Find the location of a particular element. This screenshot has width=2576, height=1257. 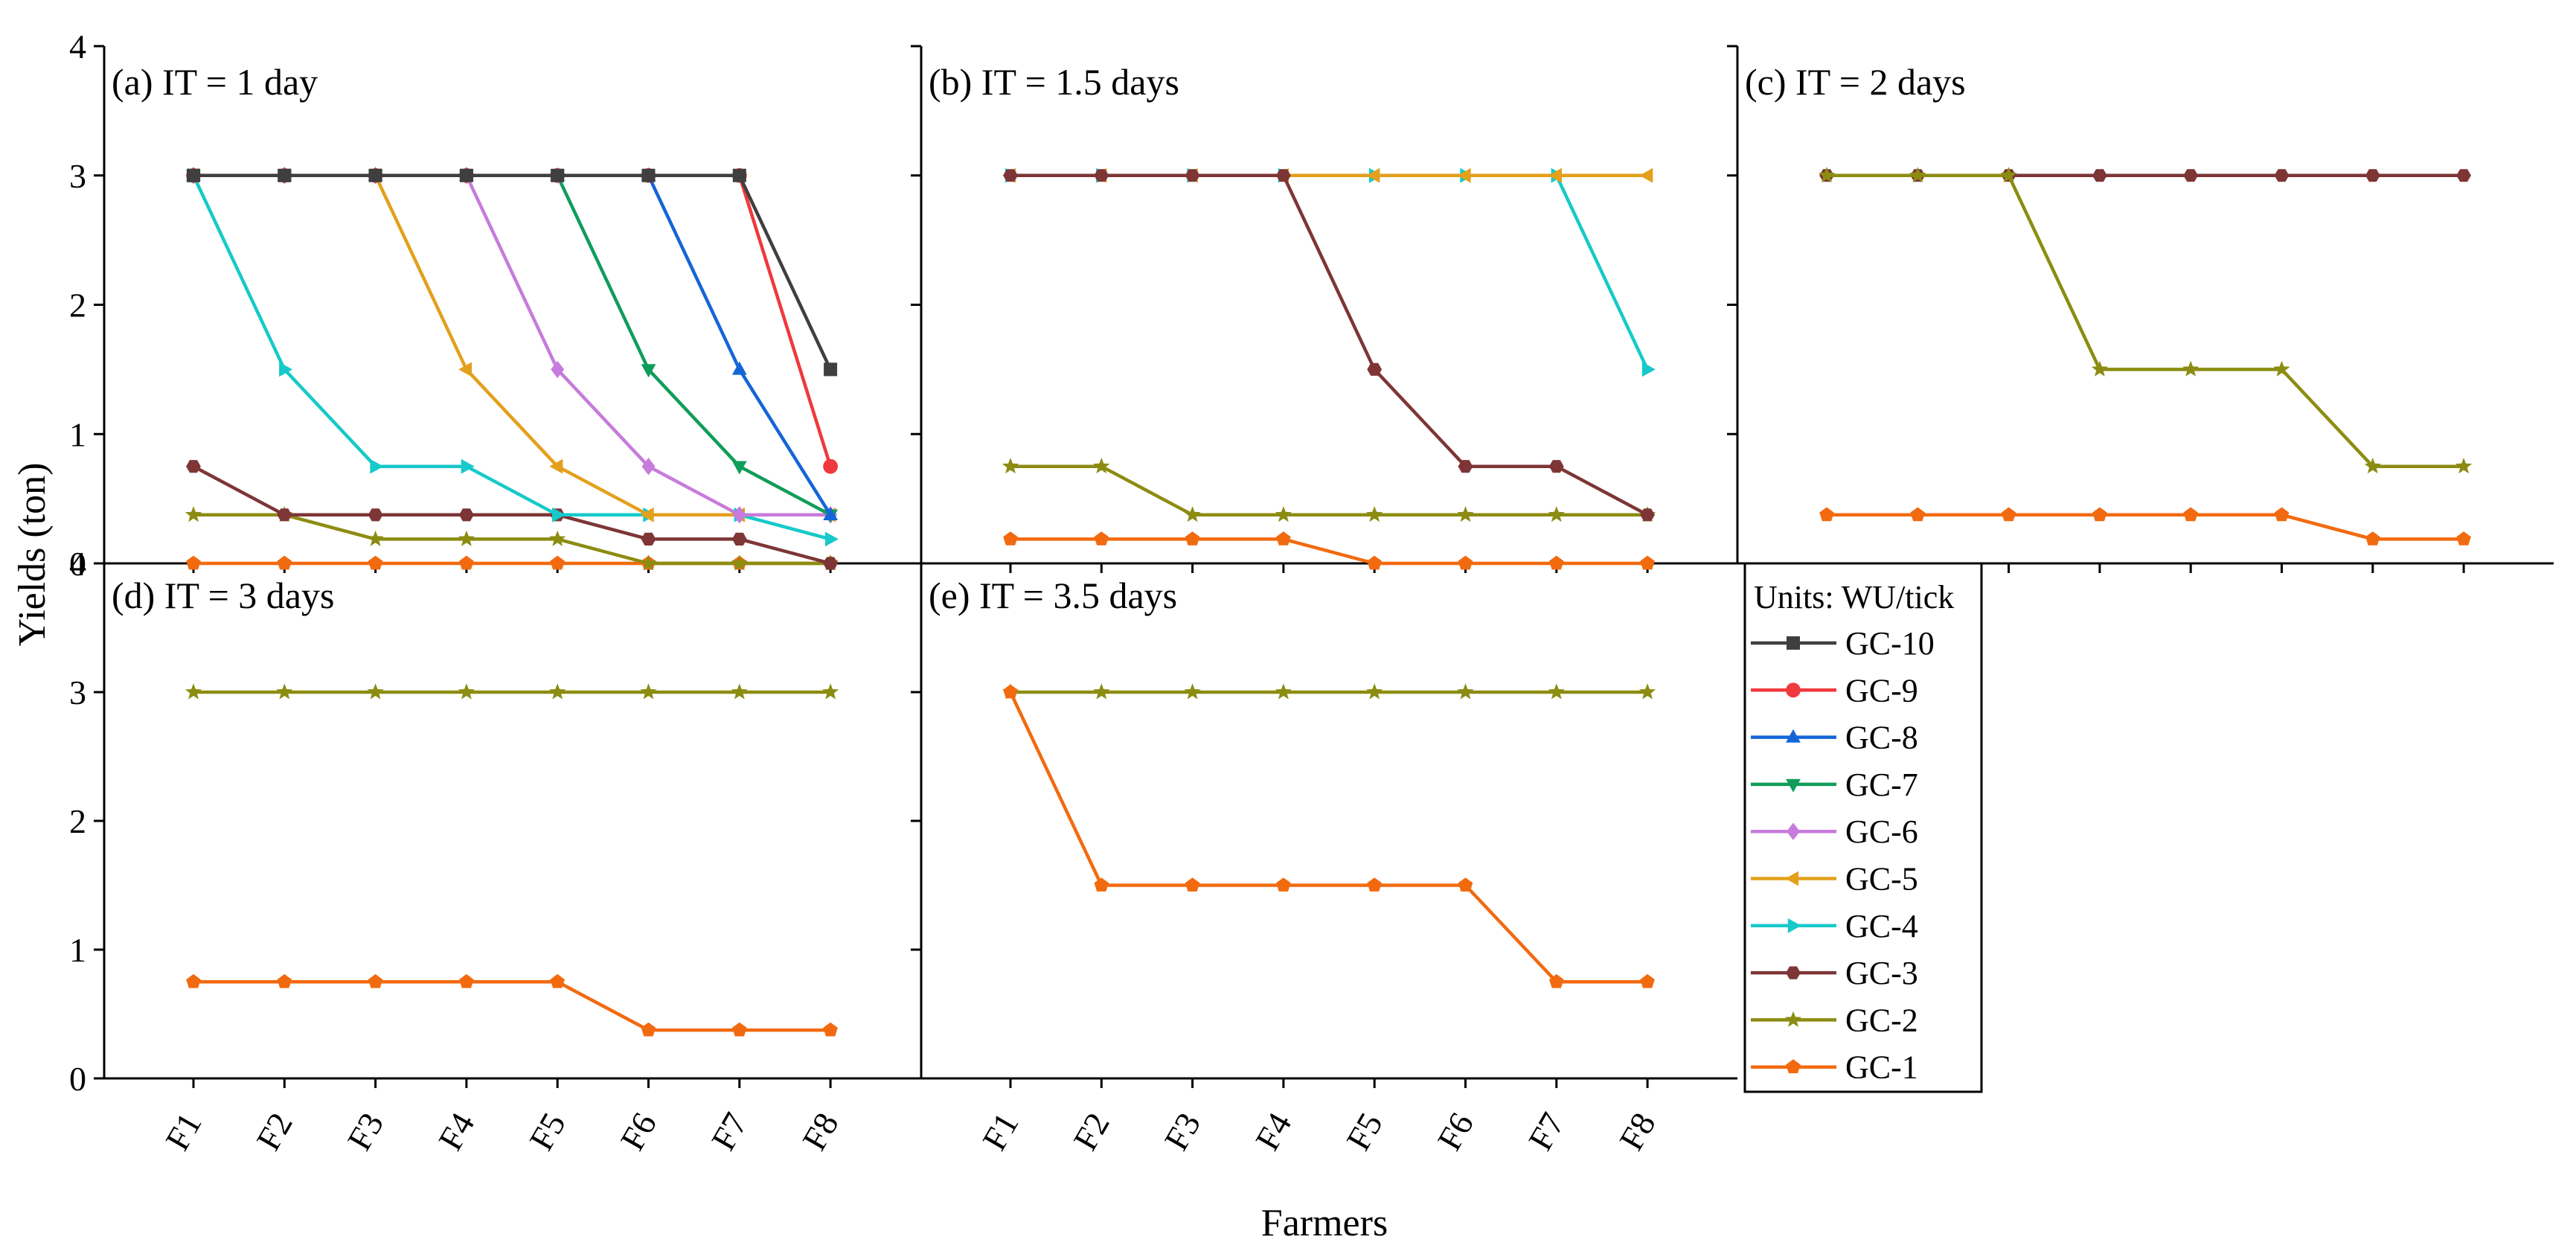

panel-e-title: (e) IT = 3.5 days is located at coordinates (1053, 595).